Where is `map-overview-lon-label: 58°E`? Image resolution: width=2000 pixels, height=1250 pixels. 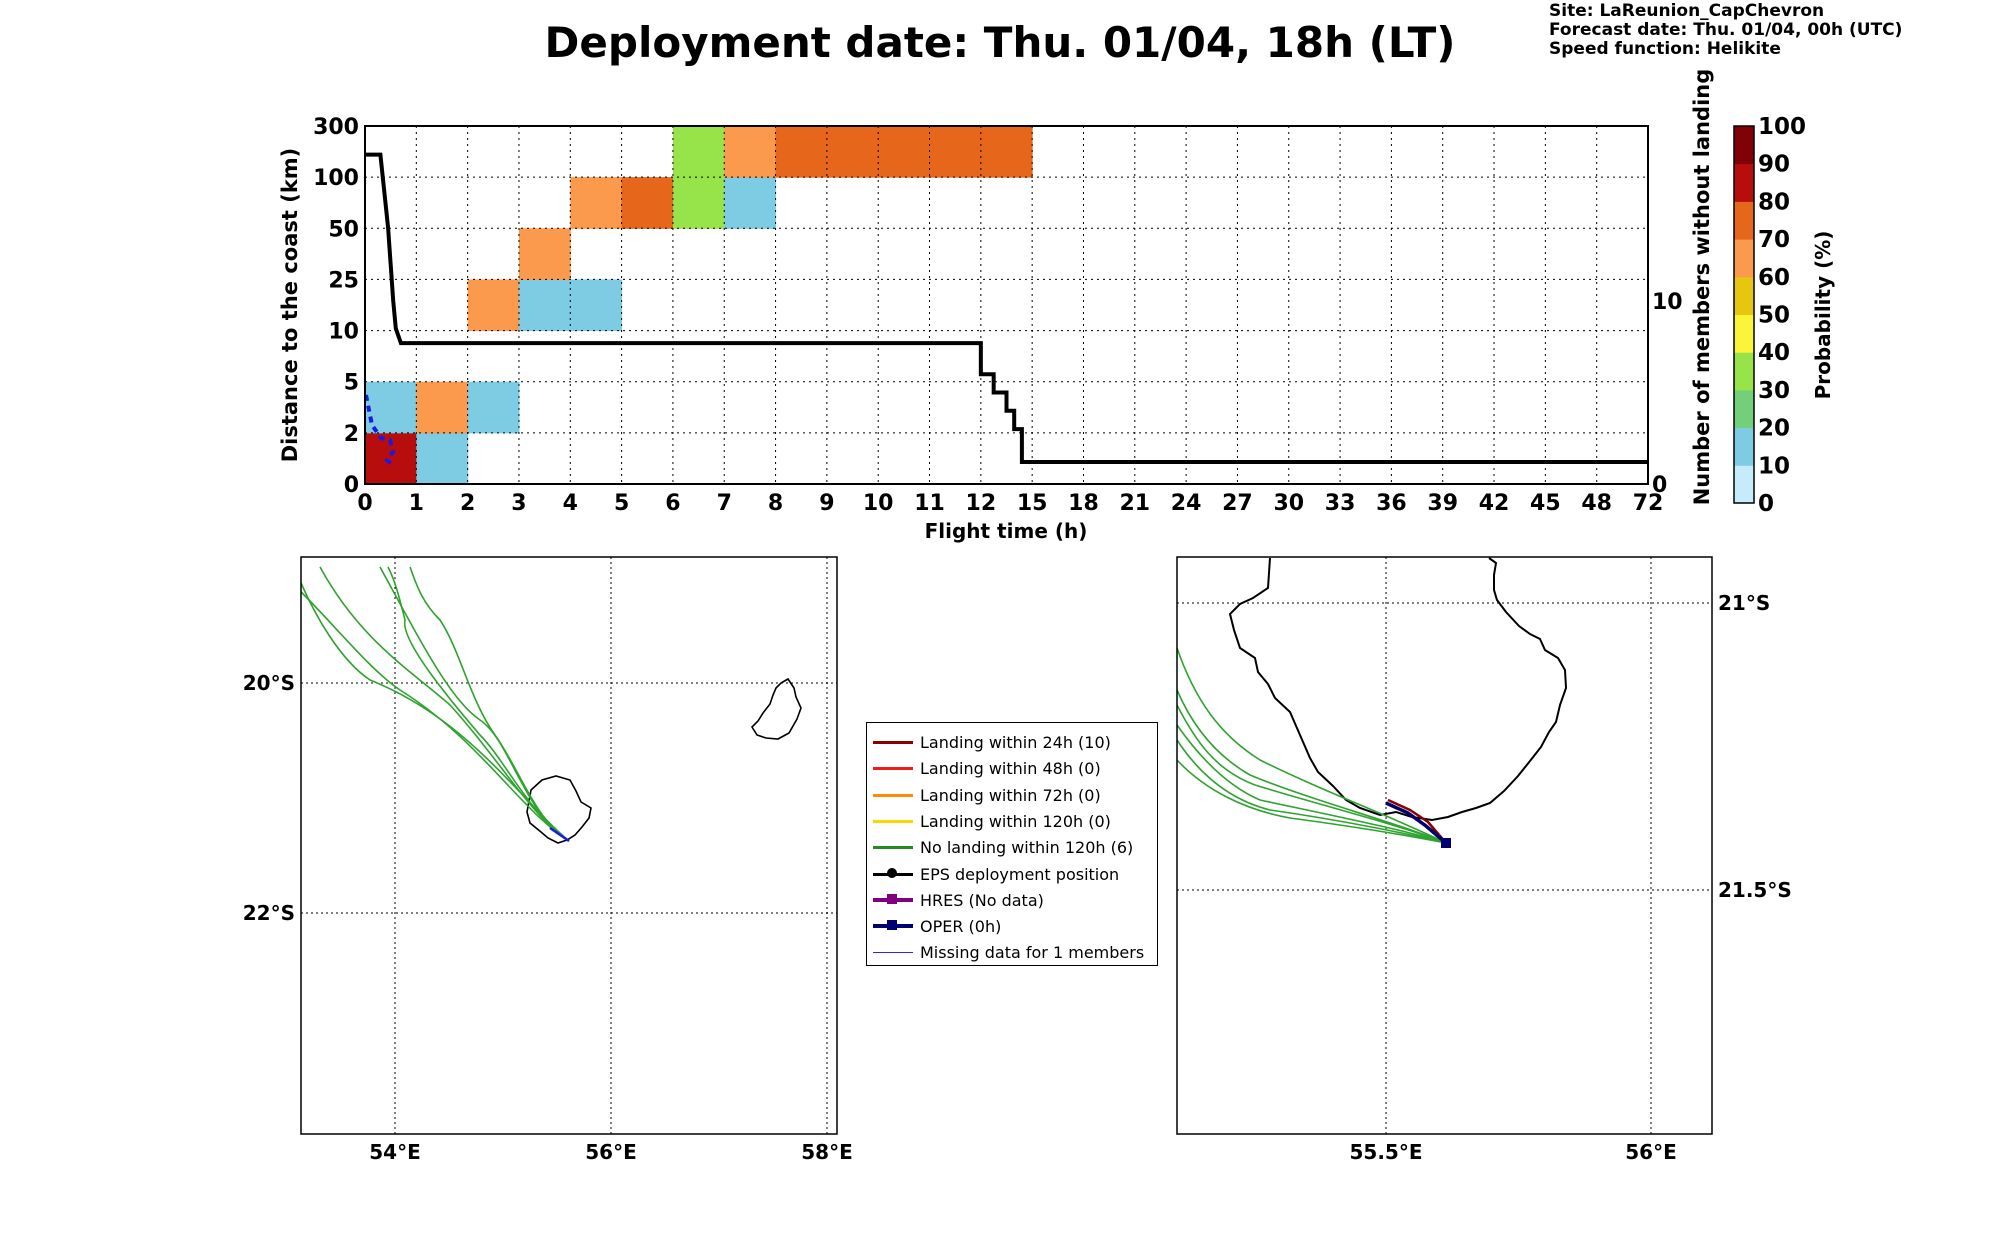 map-overview-lon-label: 58°E is located at coordinates (827, 1152).